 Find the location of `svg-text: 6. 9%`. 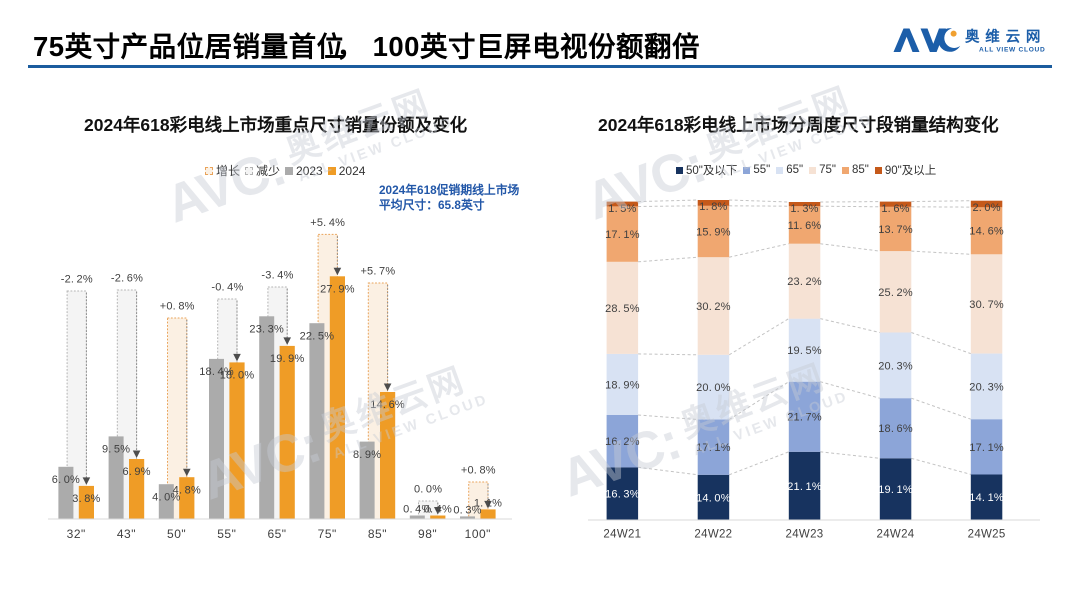

svg-text: 6. 9% is located at coordinates (136, 472).